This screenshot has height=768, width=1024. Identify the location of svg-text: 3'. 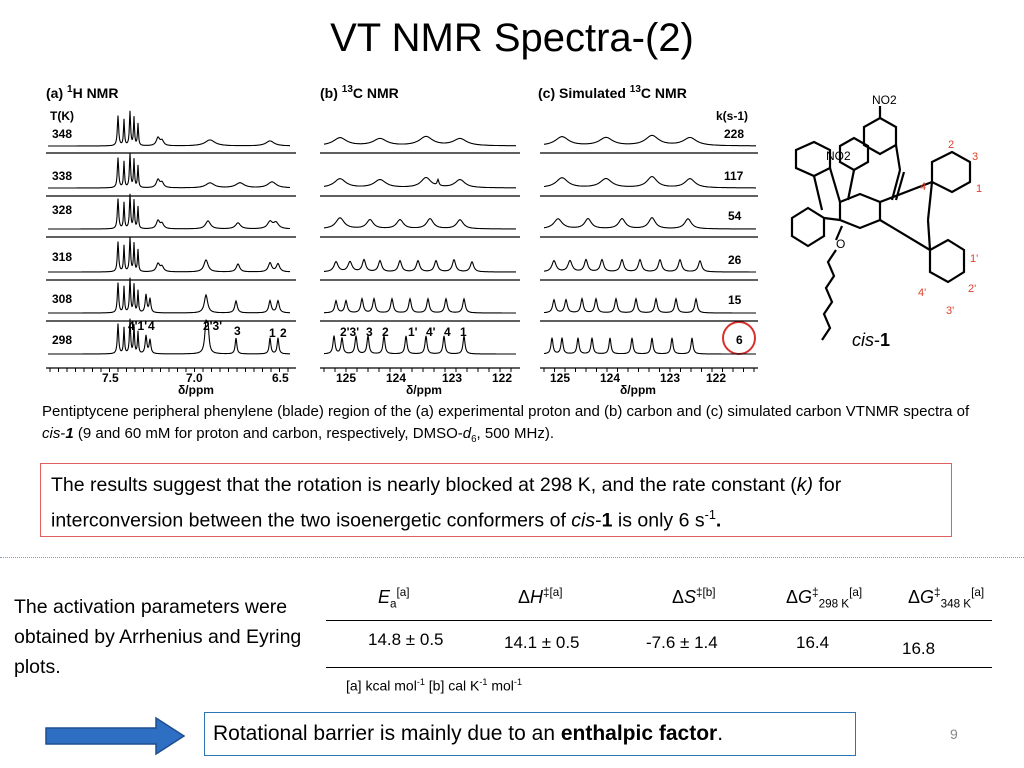
(950, 311).